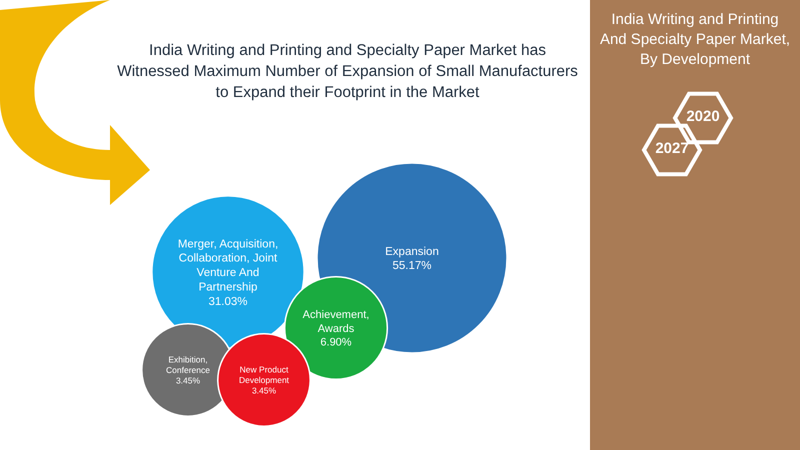 This screenshot has height=450, width=800. What do you see at coordinates (703, 116) in the screenshot?
I see `text: 2020` at bounding box center [703, 116].